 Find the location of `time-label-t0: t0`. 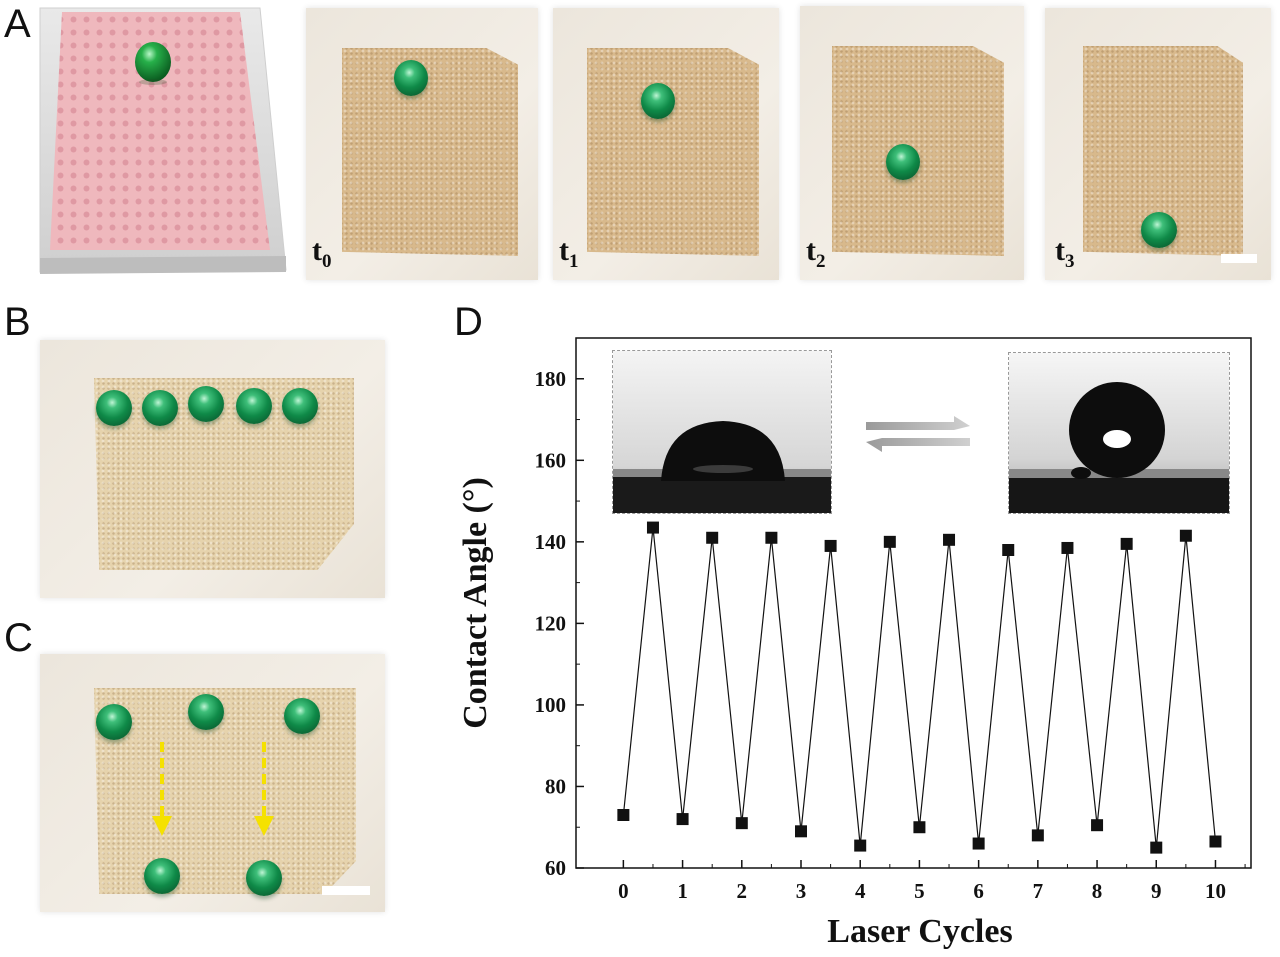

time-label-t0: t0 is located at coordinates (322, 253).